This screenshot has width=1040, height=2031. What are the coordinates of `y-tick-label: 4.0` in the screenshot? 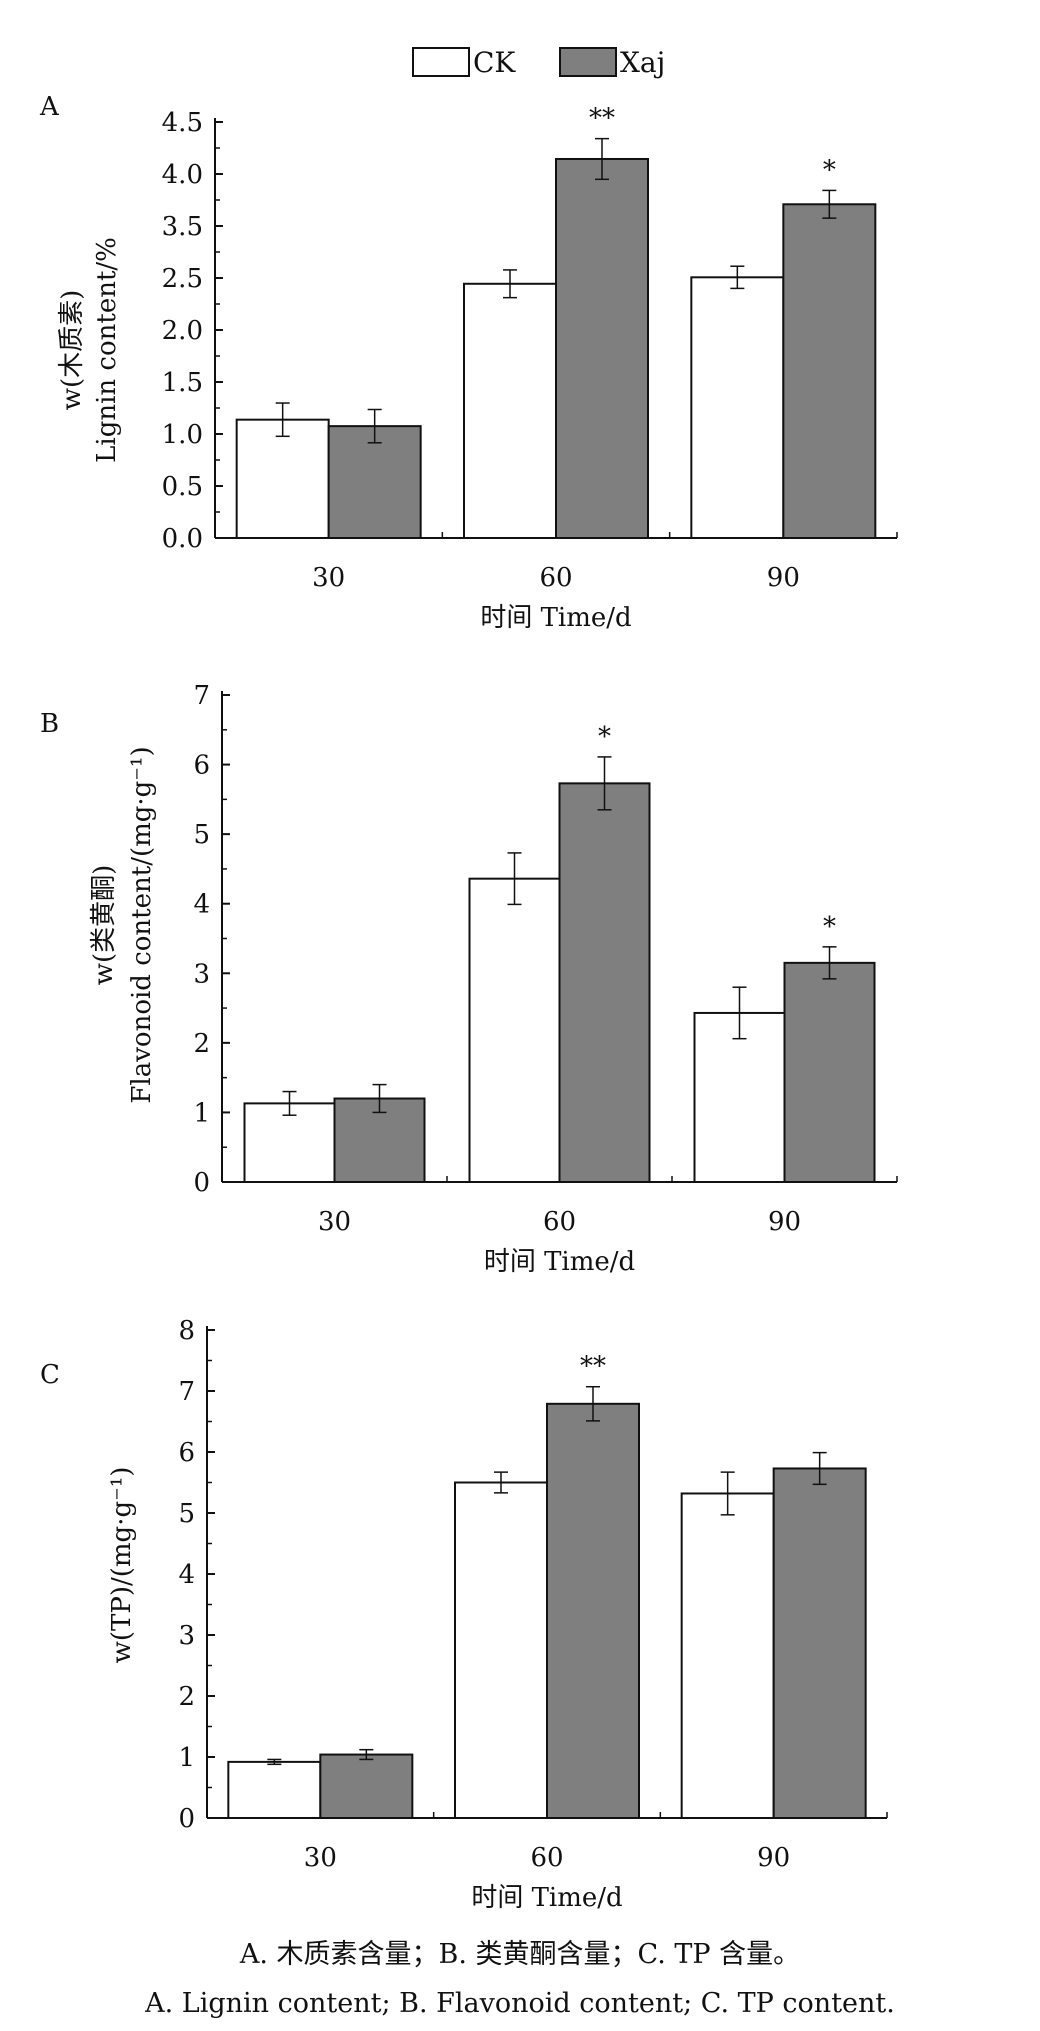 It's located at (182, 175).